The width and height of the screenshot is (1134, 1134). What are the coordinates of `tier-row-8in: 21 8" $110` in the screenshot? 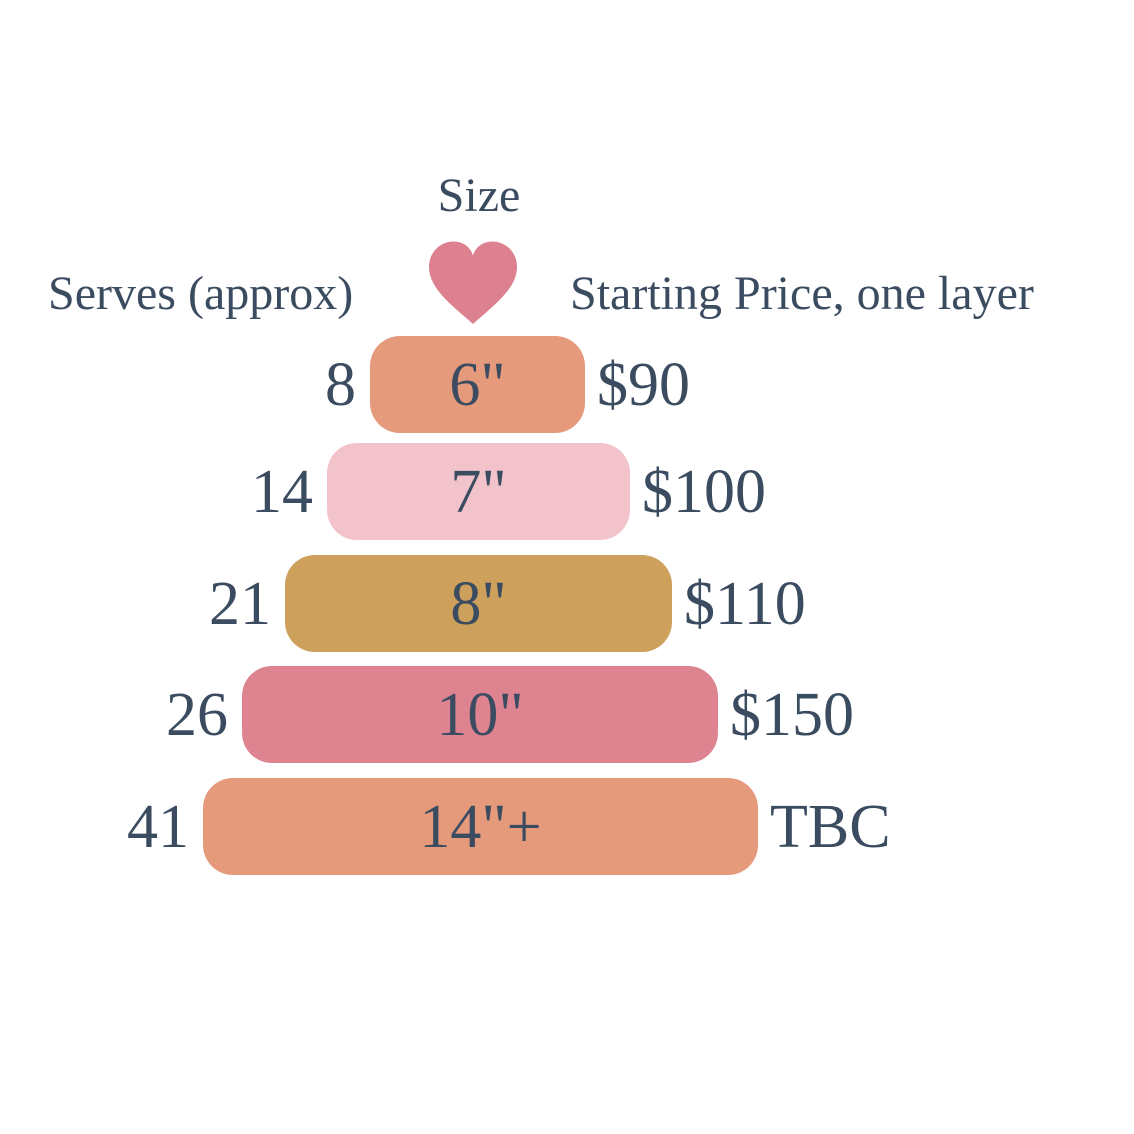 It's located at (567, 603).